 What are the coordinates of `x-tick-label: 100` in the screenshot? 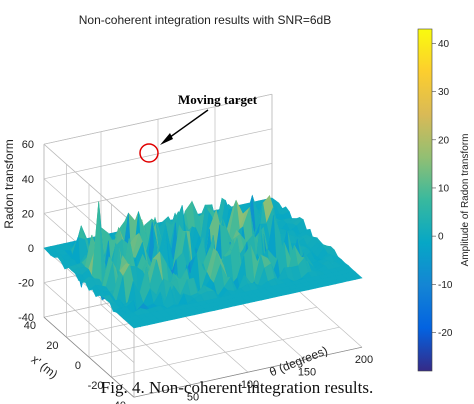 It's located at (250, 385).